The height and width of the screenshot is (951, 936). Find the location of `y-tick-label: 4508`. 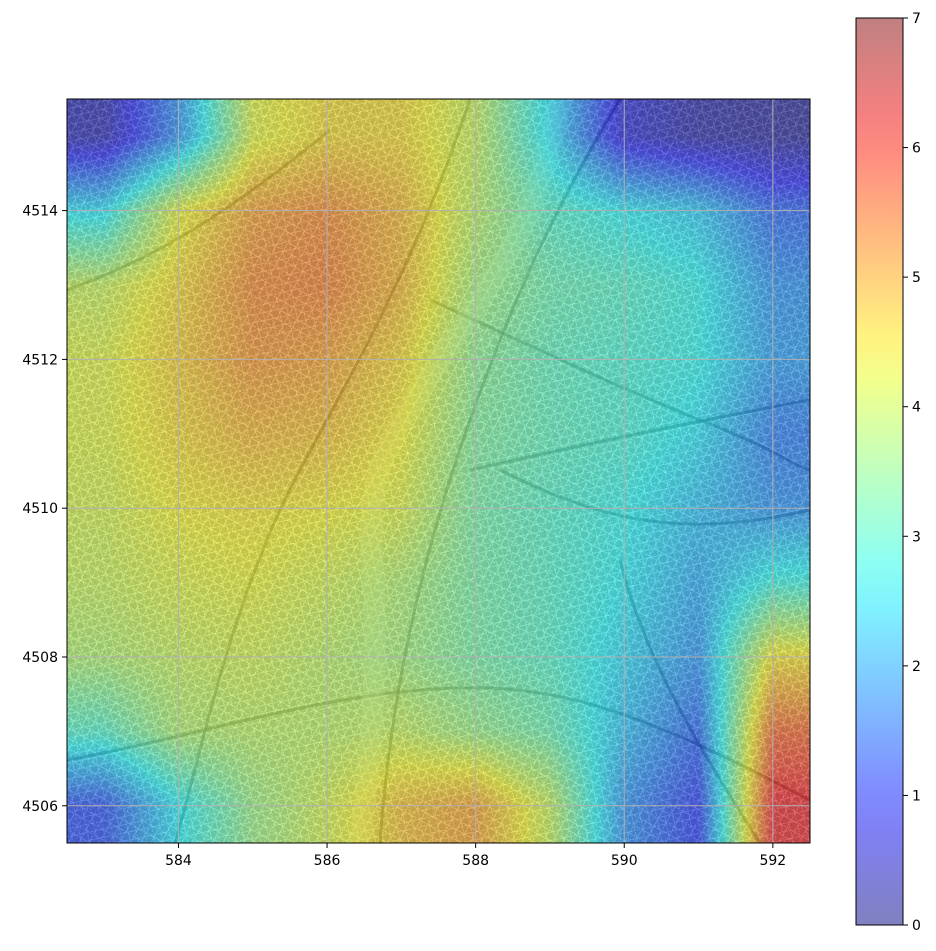

y-tick-label: 4508 is located at coordinates (40, 658).